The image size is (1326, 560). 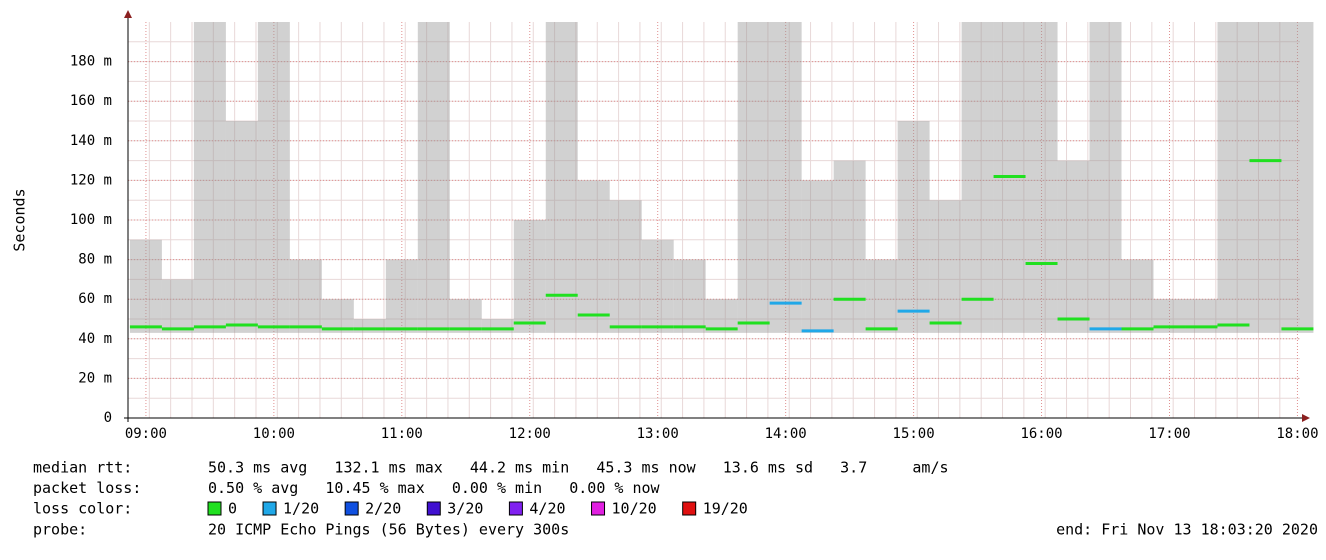 I want to click on y-tick-label: 140 m, so click(x=91, y=141).